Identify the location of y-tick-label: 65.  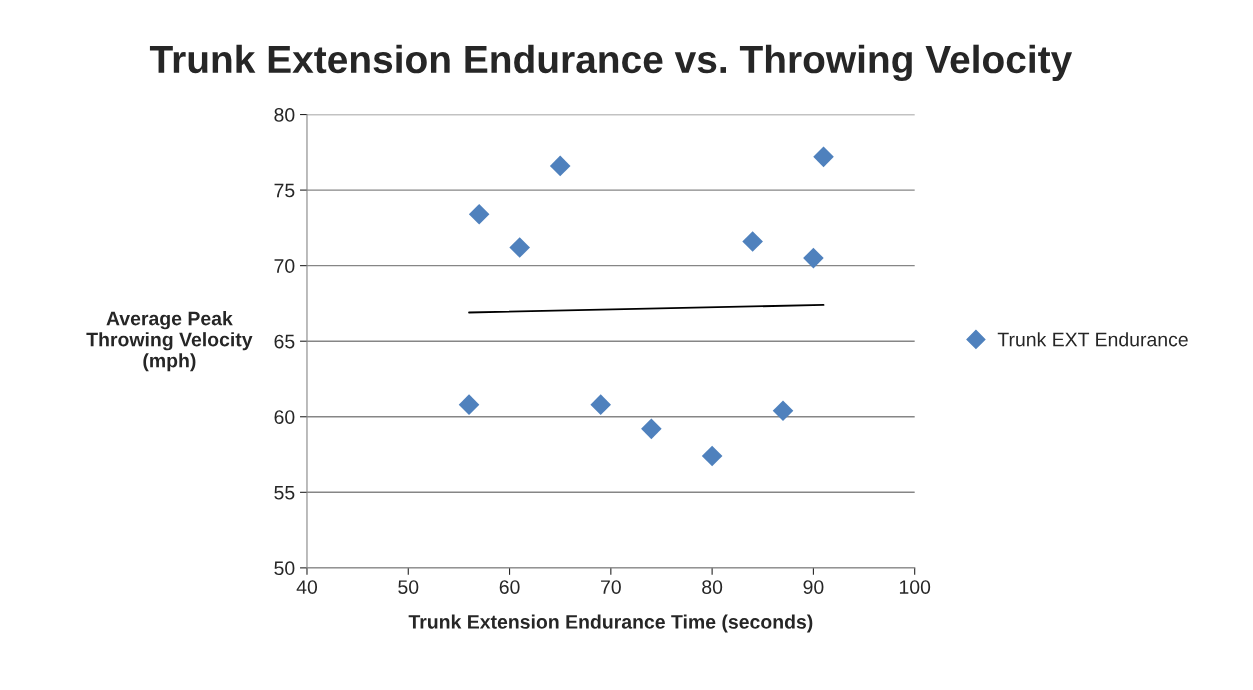
(284, 341).